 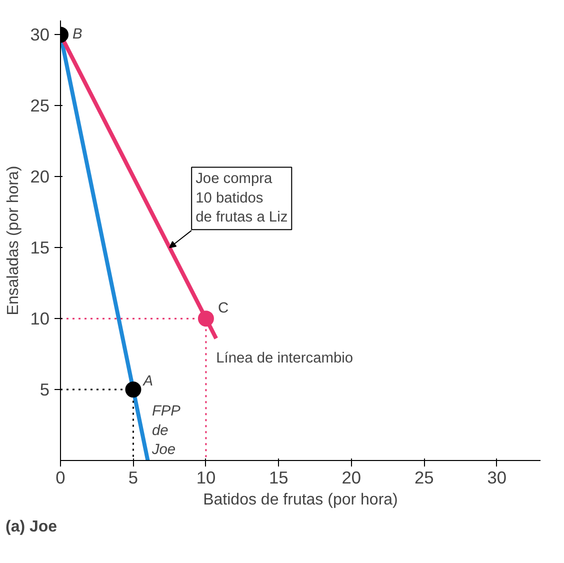 I want to click on y-tick-label: 30, so click(x=40, y=34).